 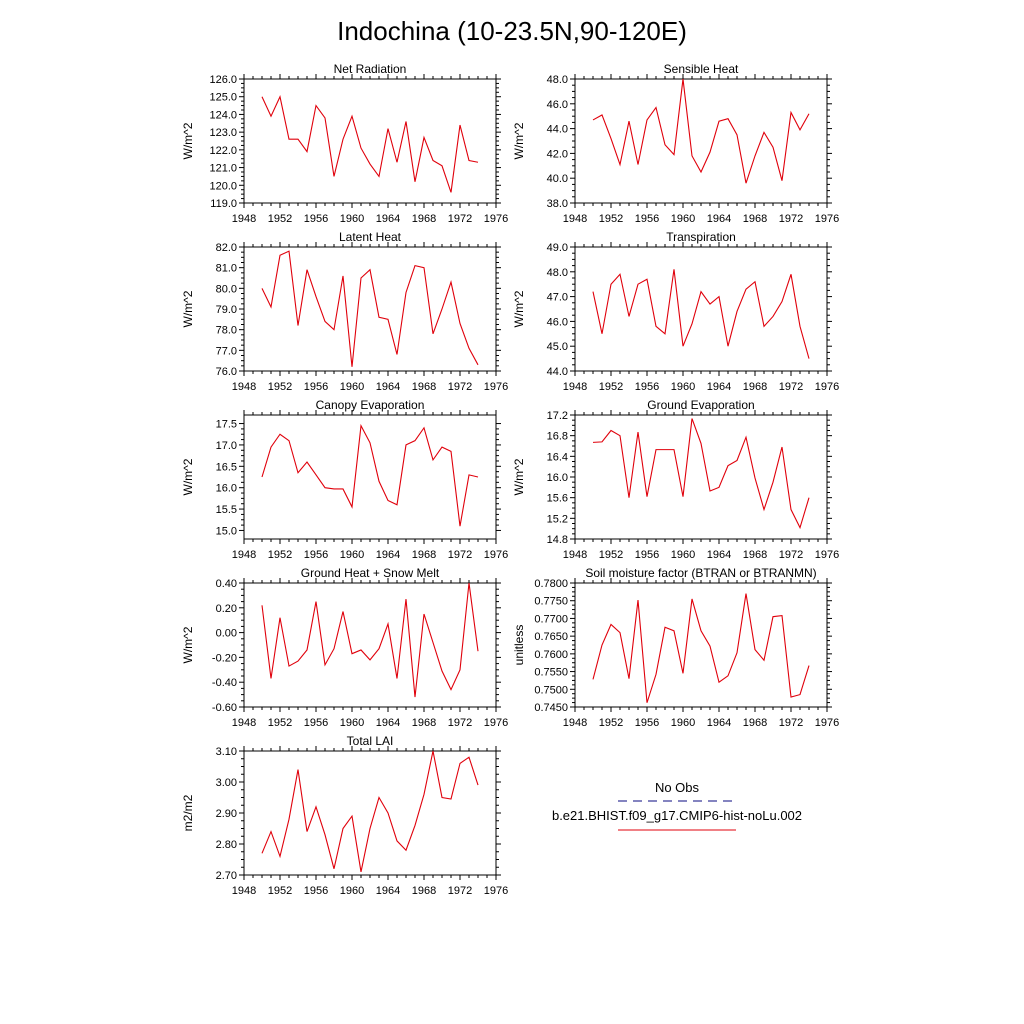 I want to click on y-tick-label: 17.0, so click(x=226, y=446).